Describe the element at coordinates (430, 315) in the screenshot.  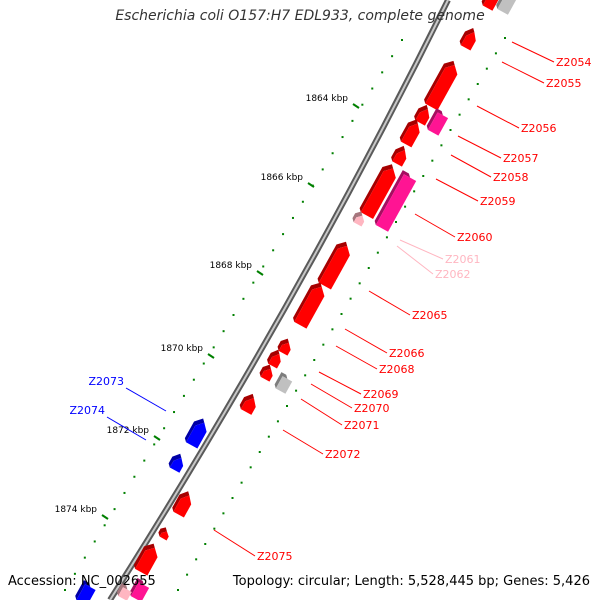
I see `gene-label: Z2065` at that location.